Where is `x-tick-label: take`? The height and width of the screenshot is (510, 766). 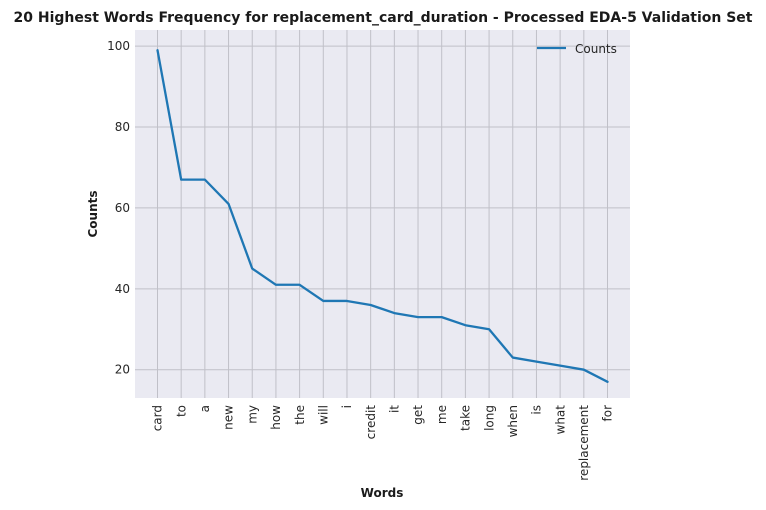 x-tick-label: take is located at coordinates (466, 418).